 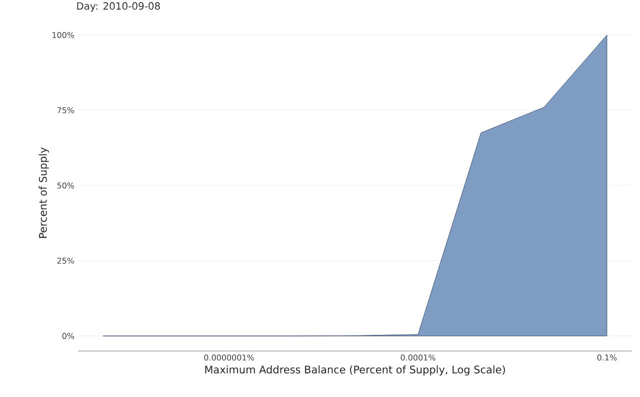 What do you see at coordinates (43, 192) in the screenshot?
I see `y-axis-title: Percent of Supply` at bounding box center [43, 192].